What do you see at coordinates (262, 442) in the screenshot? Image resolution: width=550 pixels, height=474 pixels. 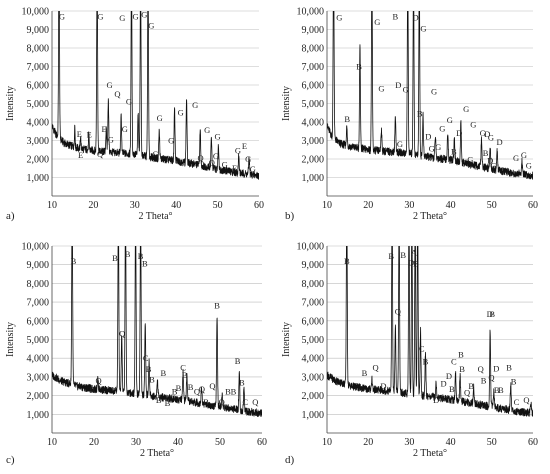 I see `x-tick-label: 60` at bounding box center [262, 442].